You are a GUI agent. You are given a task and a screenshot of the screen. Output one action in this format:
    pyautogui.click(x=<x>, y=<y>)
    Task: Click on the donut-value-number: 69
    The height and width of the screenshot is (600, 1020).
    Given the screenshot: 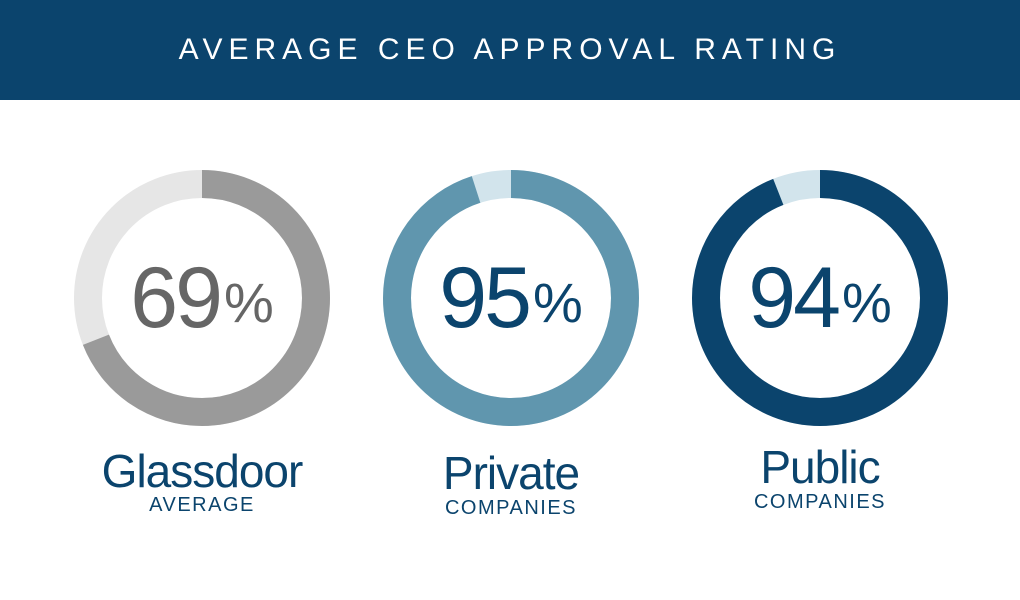 What is the action you would take?
    pyautogui.click(x=176, y=298)
    